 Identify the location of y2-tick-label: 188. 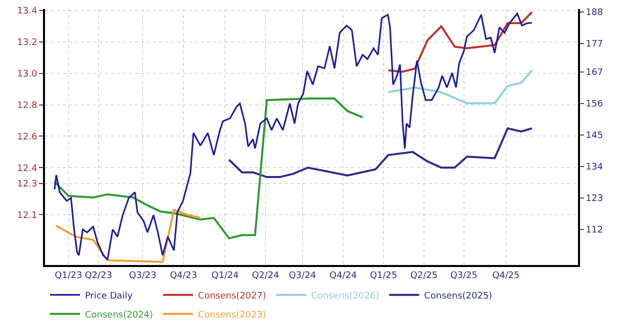
(595, 13).